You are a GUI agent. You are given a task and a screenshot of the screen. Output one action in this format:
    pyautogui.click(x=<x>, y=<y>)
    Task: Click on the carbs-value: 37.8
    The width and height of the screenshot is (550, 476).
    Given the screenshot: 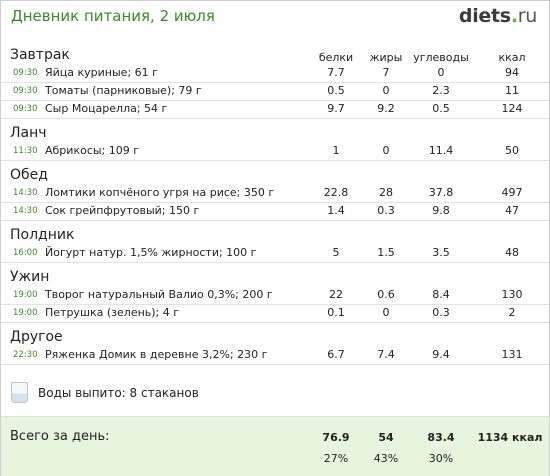 What is the action you would take?
    pyautogui.click(x=441, y=192)
    